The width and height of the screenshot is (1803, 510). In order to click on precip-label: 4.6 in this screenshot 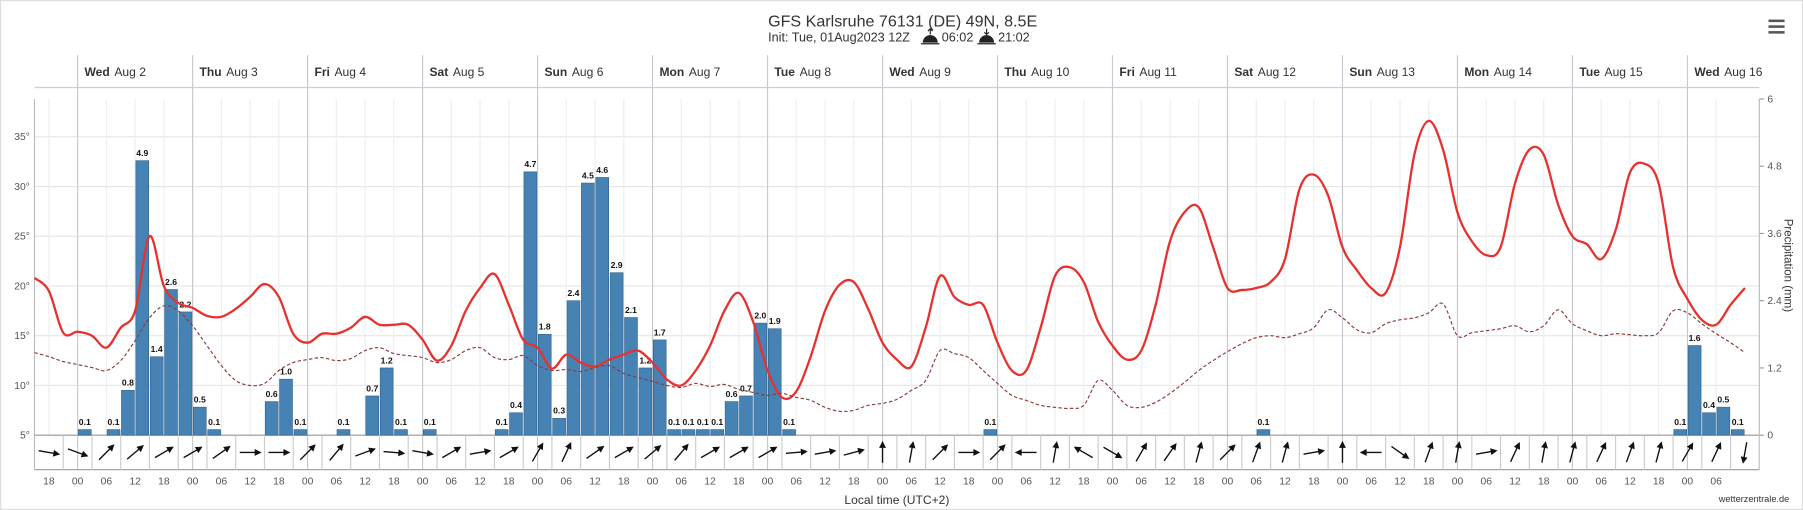, I will do `click(602, 170)`.